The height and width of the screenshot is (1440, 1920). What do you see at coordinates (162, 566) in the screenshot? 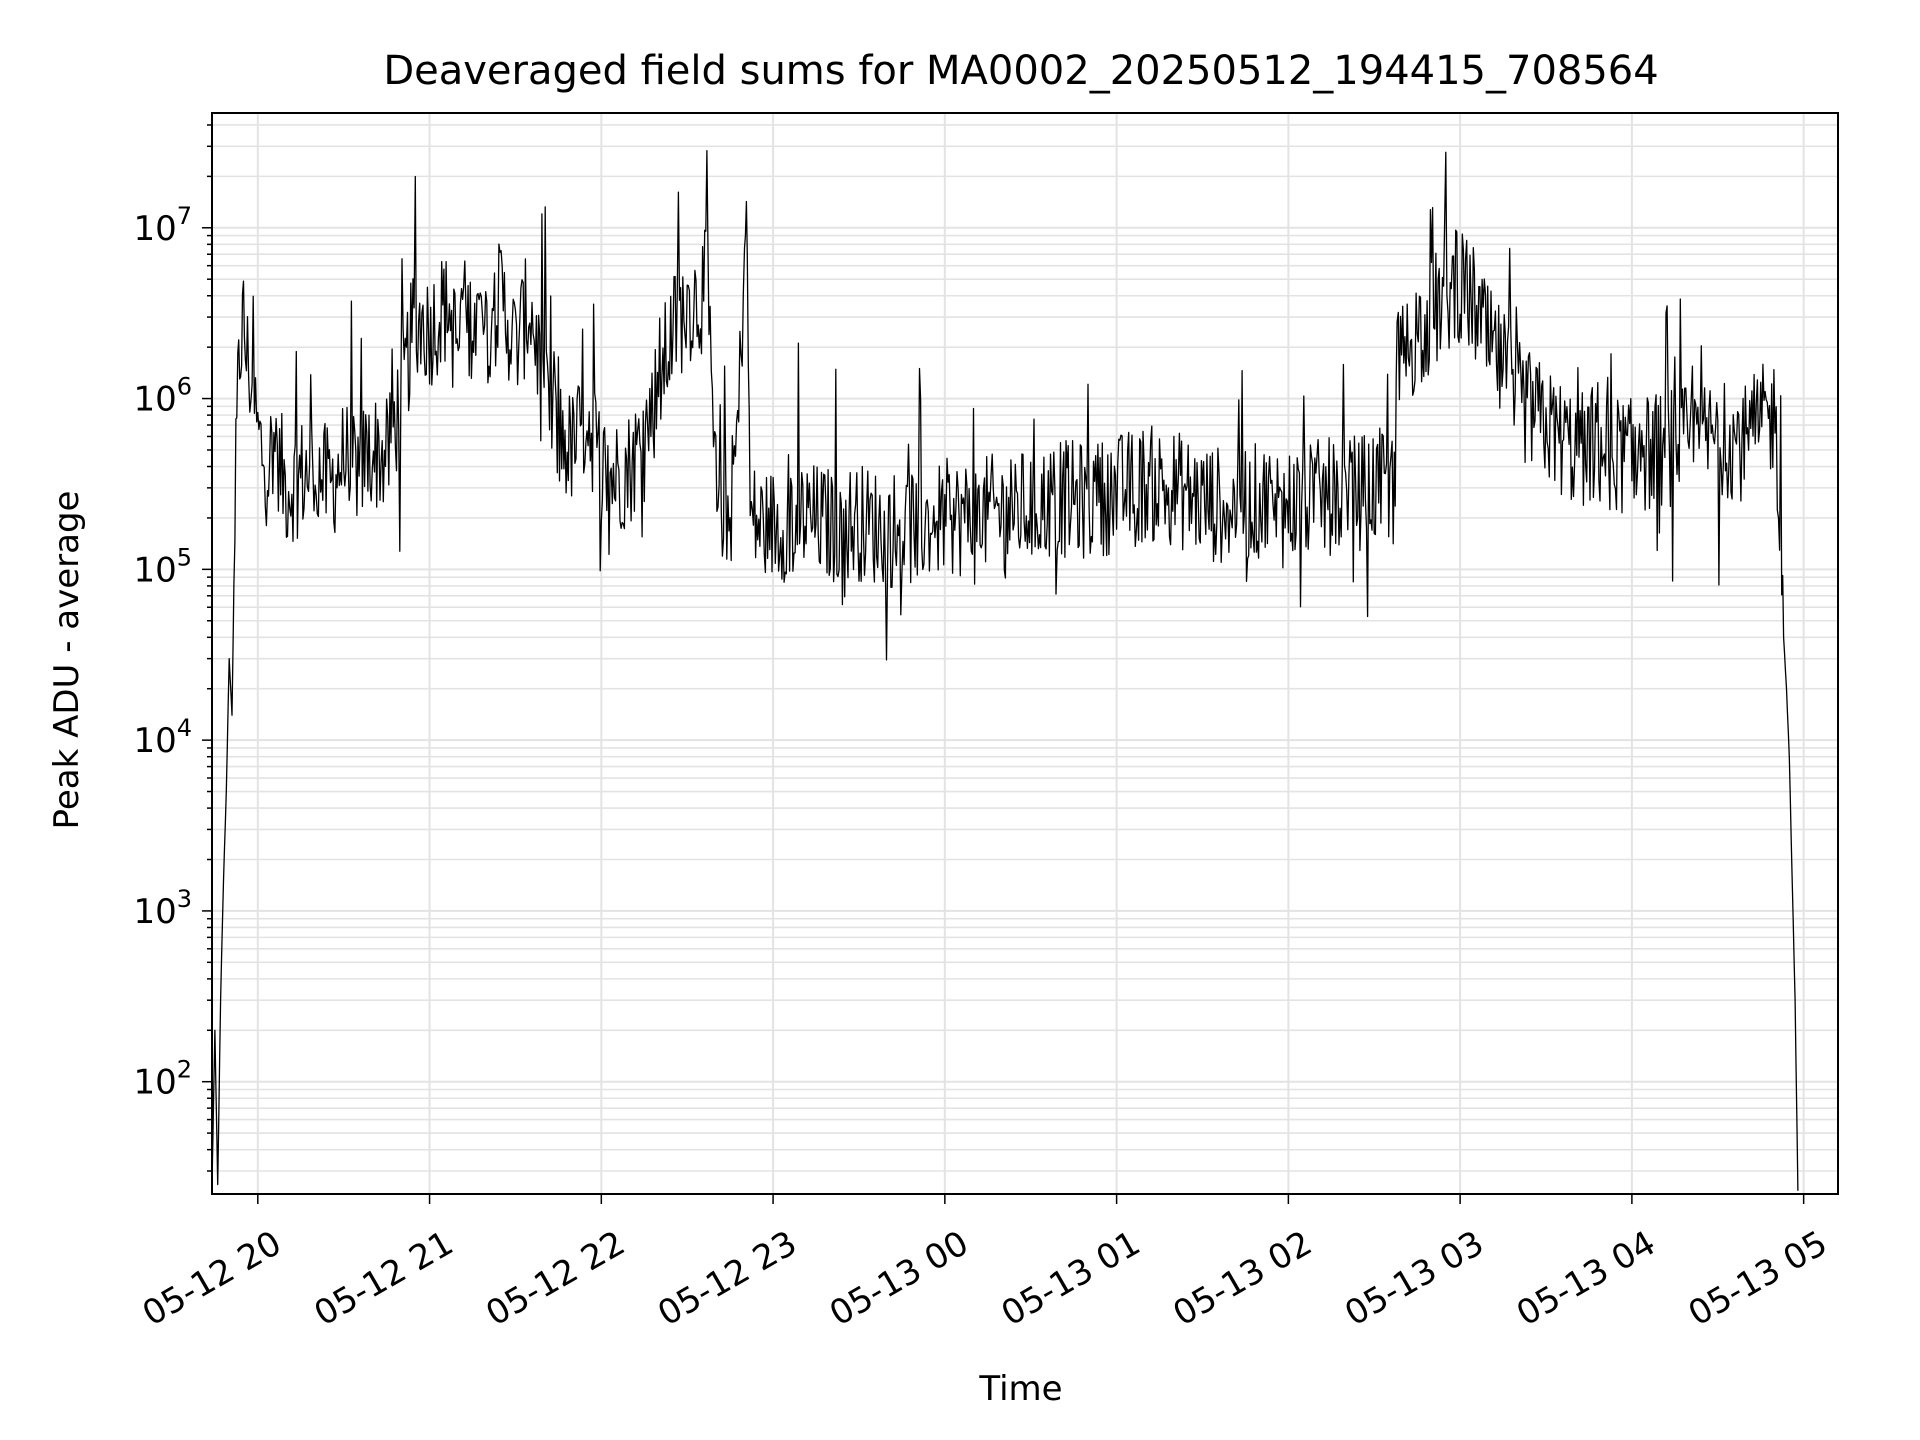
I see `y-tick-label: 10⁵` at bounding box center [162, 566].